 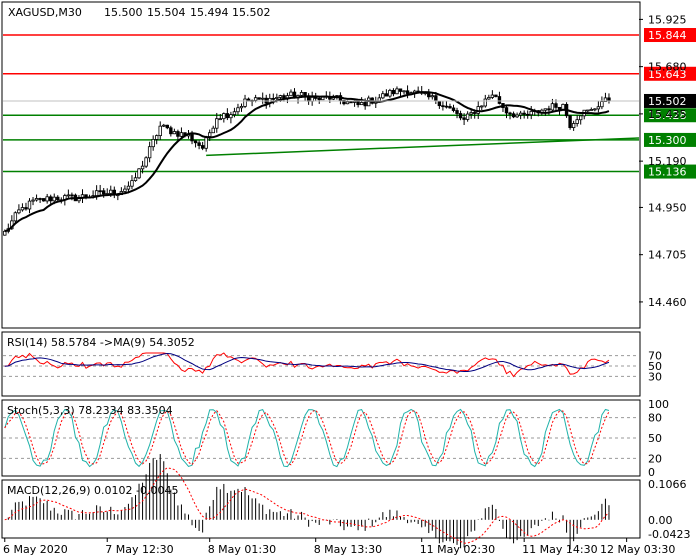 What do you see at coordinates (667, 19) in the screenshot?
I see `y-tick-label: 15.925` at bounding box center [667, 19].